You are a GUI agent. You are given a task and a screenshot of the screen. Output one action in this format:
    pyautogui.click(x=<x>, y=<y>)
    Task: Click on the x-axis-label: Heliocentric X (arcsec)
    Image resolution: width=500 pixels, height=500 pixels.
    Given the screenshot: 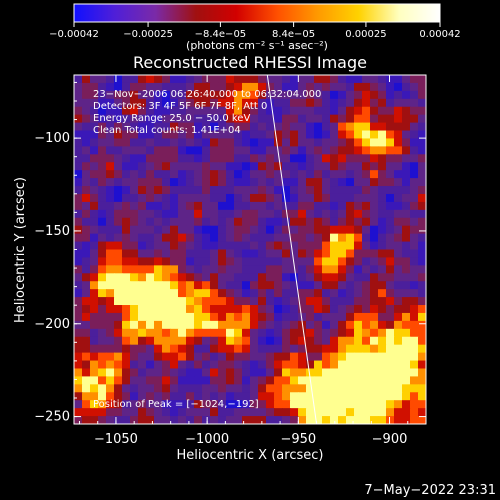 What is the action you would take?
    pyautogui.click(x=250, y=455)
    